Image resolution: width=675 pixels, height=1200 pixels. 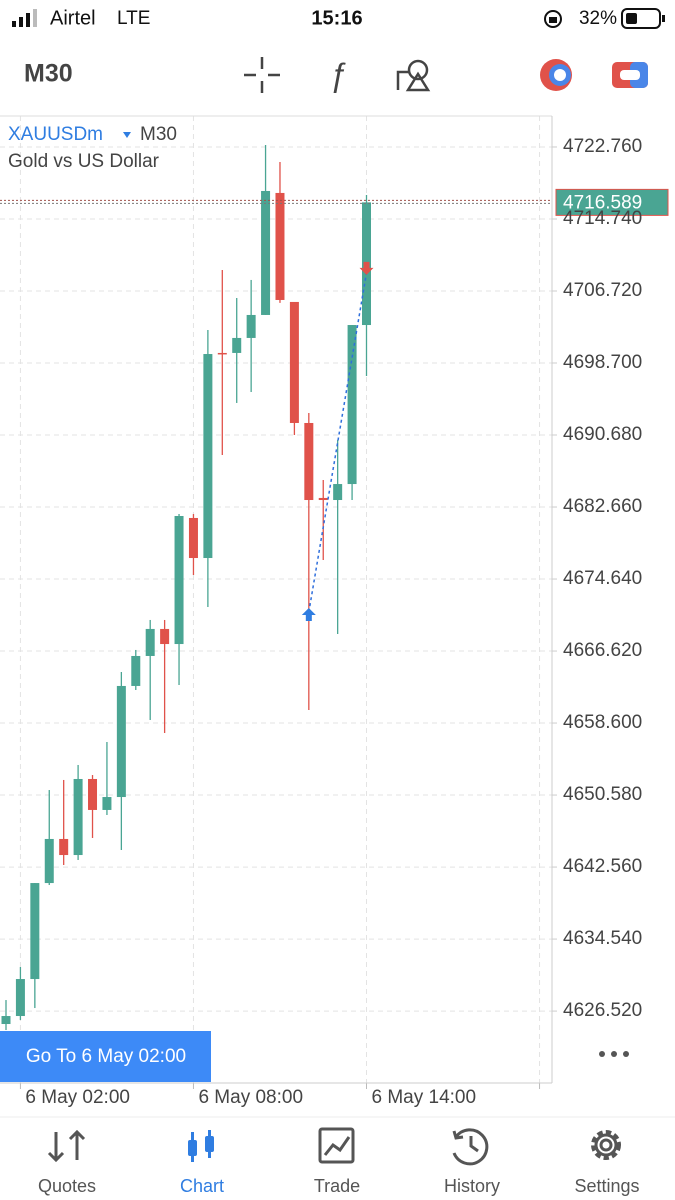 I want to click on goto-button-label: Go To 6 May 02:00, so click(x=106, y=1056).